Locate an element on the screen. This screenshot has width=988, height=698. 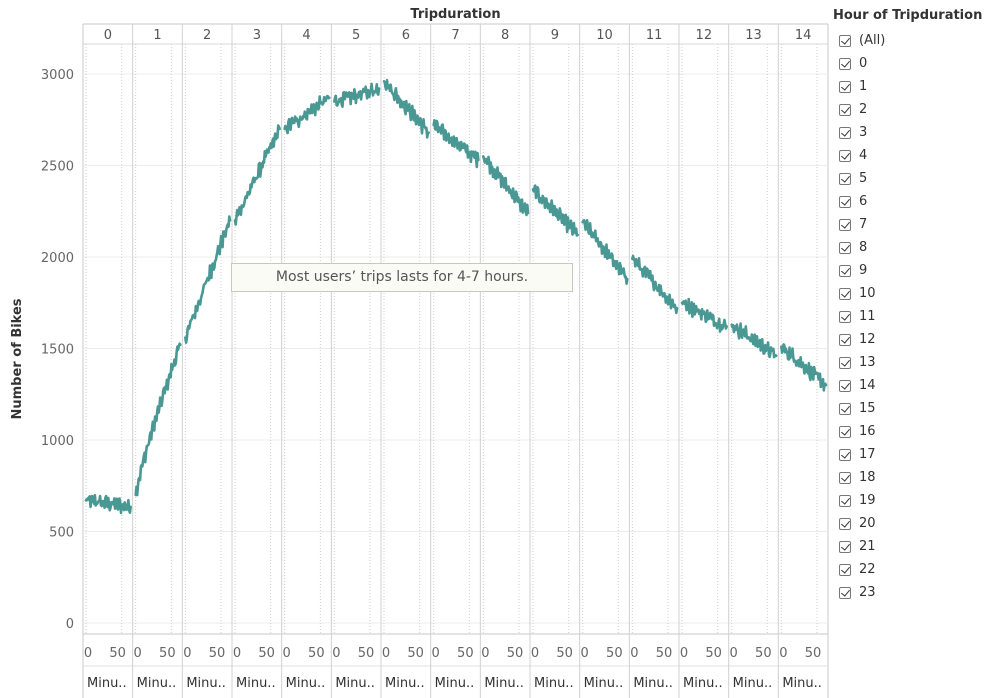
legend-filter-item: 10 is located at coordinates (910, 293).